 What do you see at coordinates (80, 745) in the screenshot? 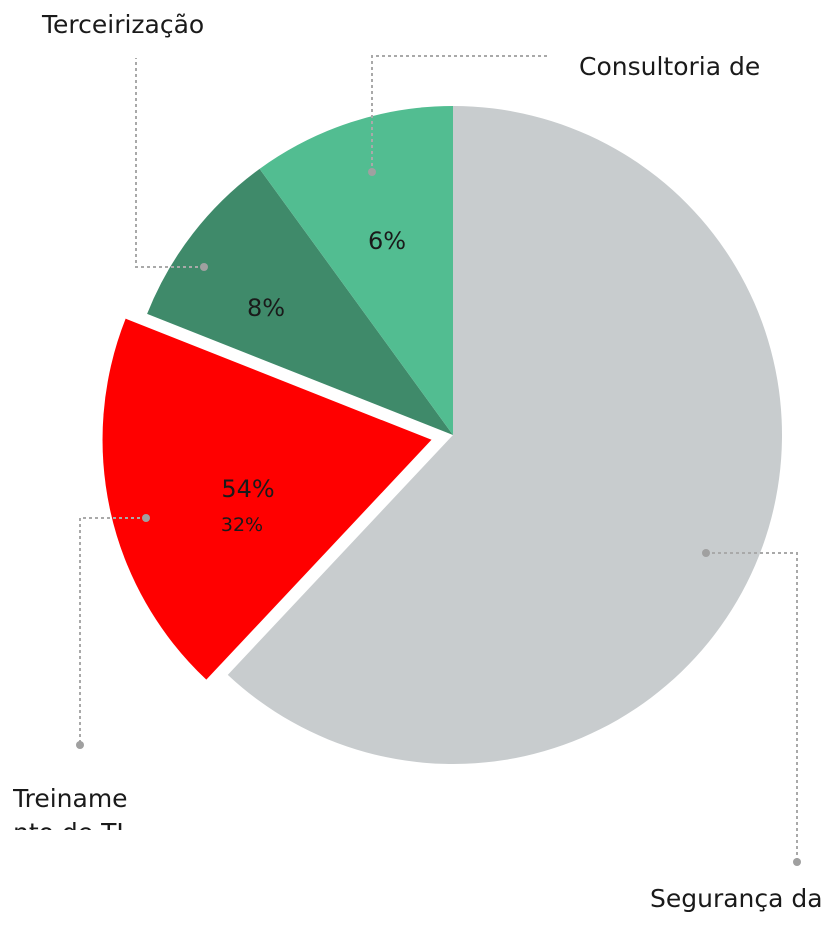
I see `leader-end-dot-treinamento` at bounding box center [80, 745].